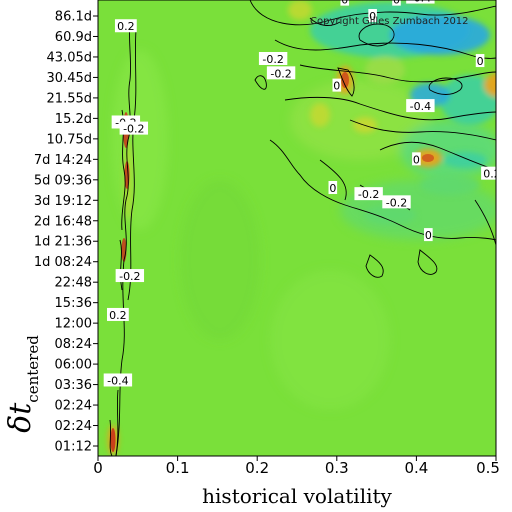 The image size is (512, 512). What do you see at coordinates (69, 98) in the screenshot?
I see `y-tick-label: 21.55d` at bounding box center [69, 98].